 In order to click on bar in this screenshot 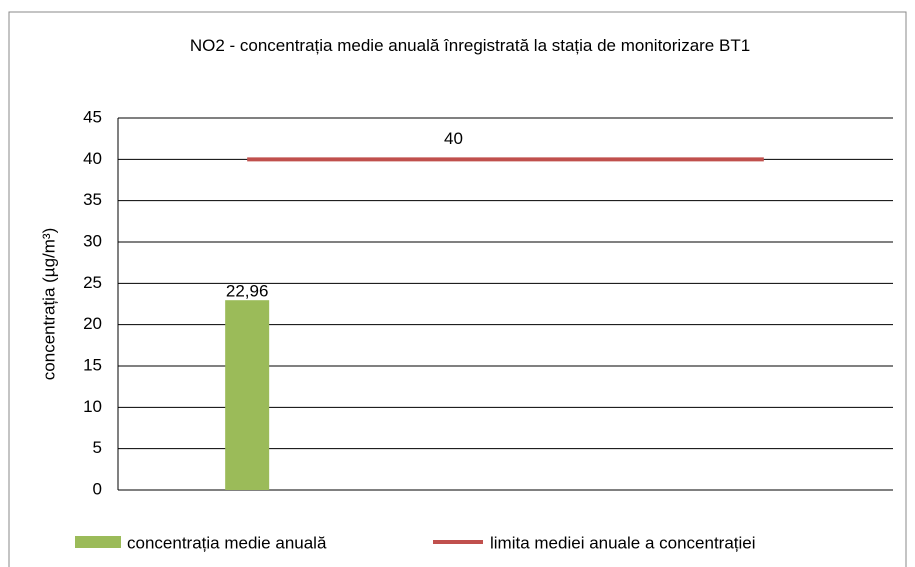, I will do `click(247, 395)`.